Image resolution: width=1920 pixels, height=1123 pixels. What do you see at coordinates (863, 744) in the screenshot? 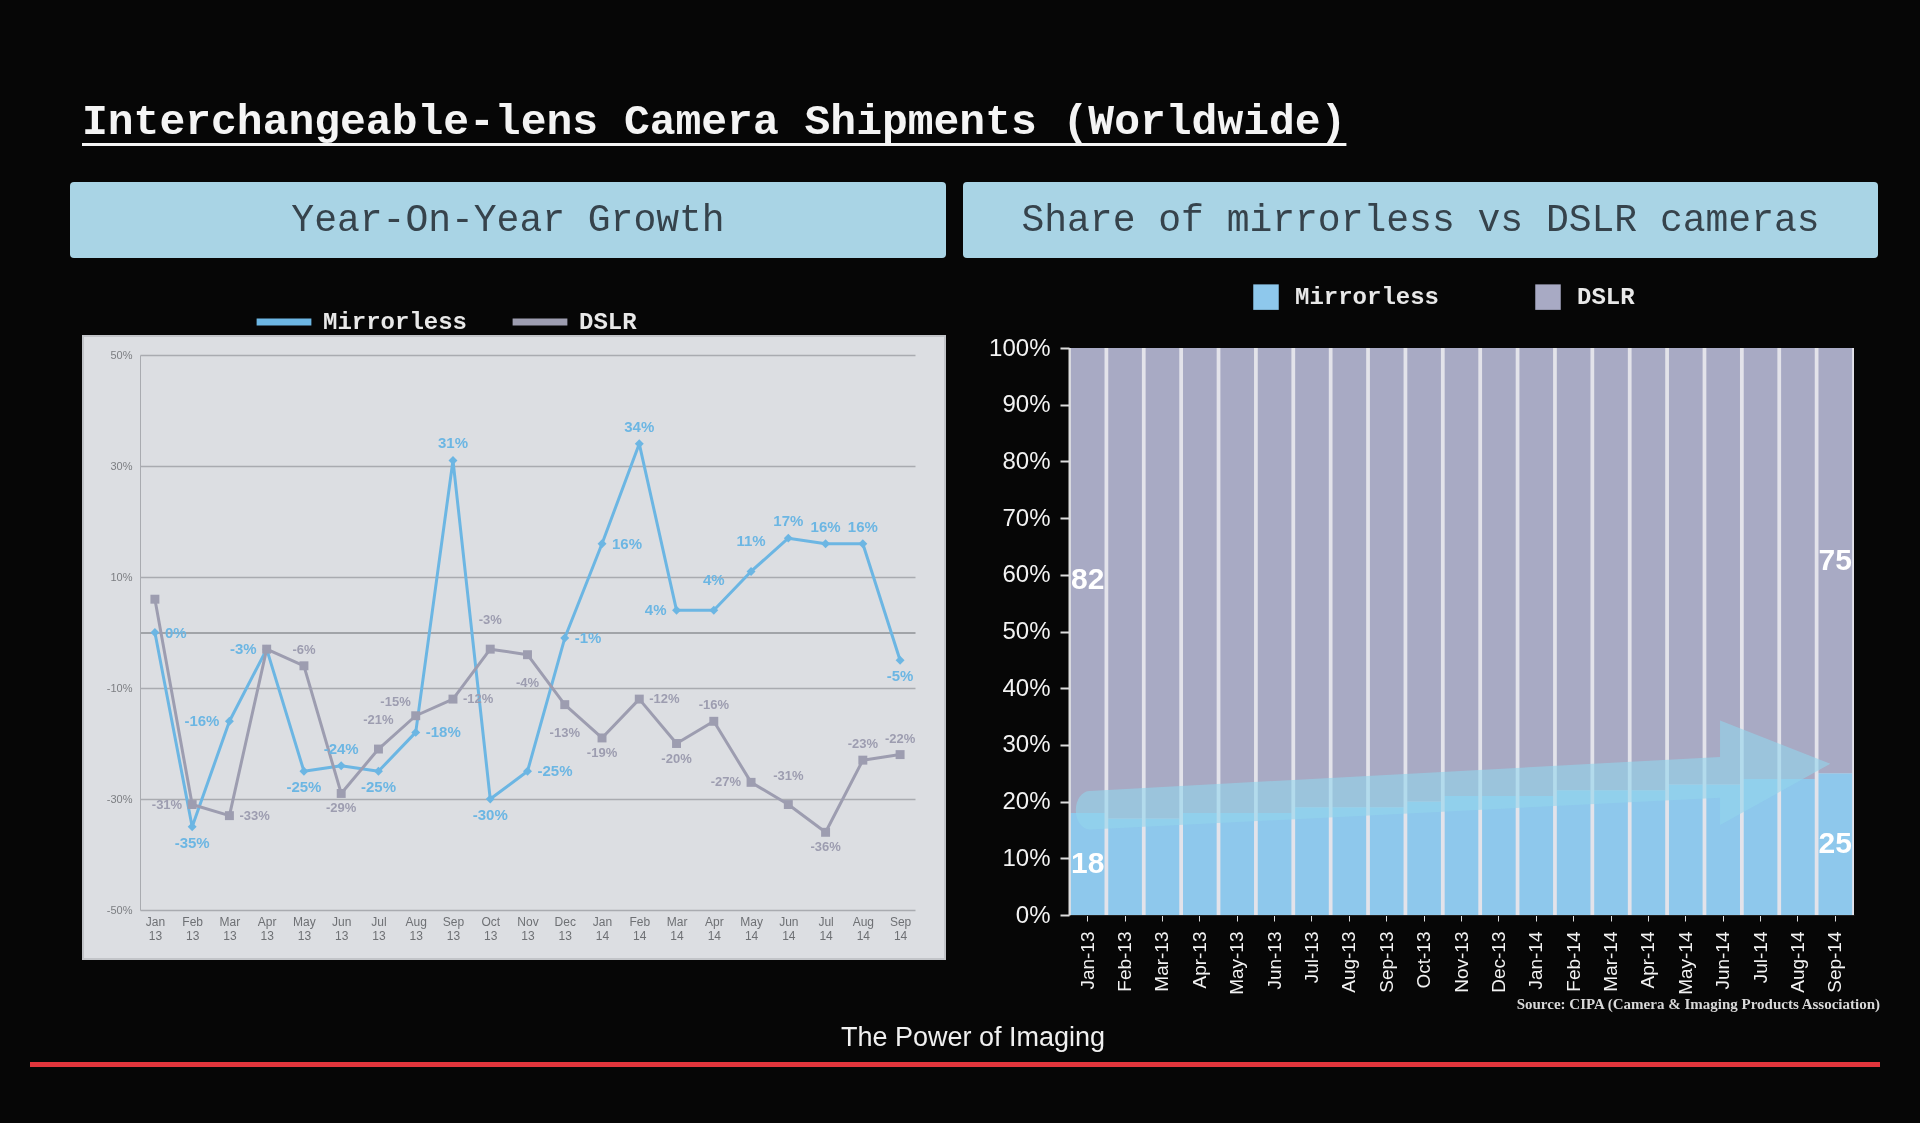
I see `data-label: -23%` at bounding box center [863, 744].